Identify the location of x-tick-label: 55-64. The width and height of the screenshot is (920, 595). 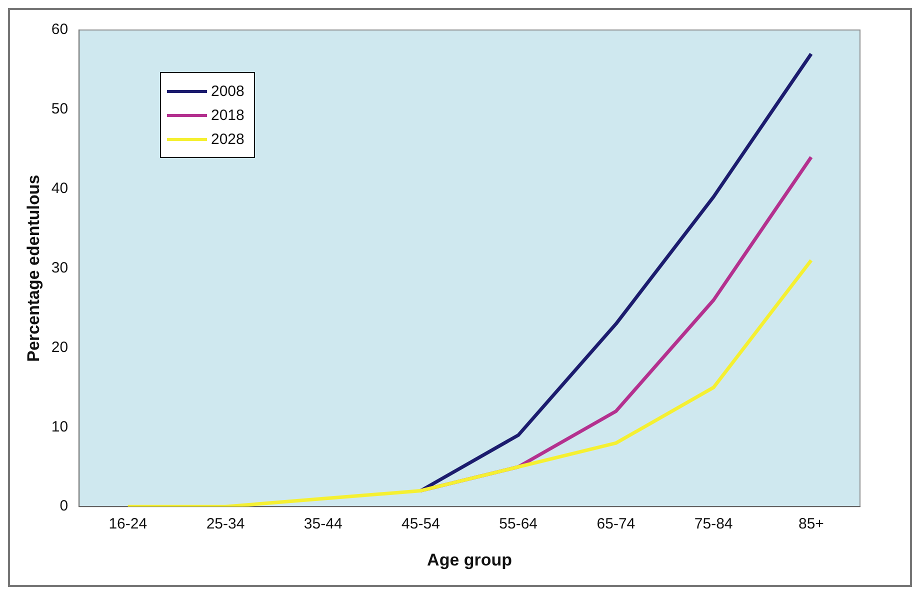
(518, 524).